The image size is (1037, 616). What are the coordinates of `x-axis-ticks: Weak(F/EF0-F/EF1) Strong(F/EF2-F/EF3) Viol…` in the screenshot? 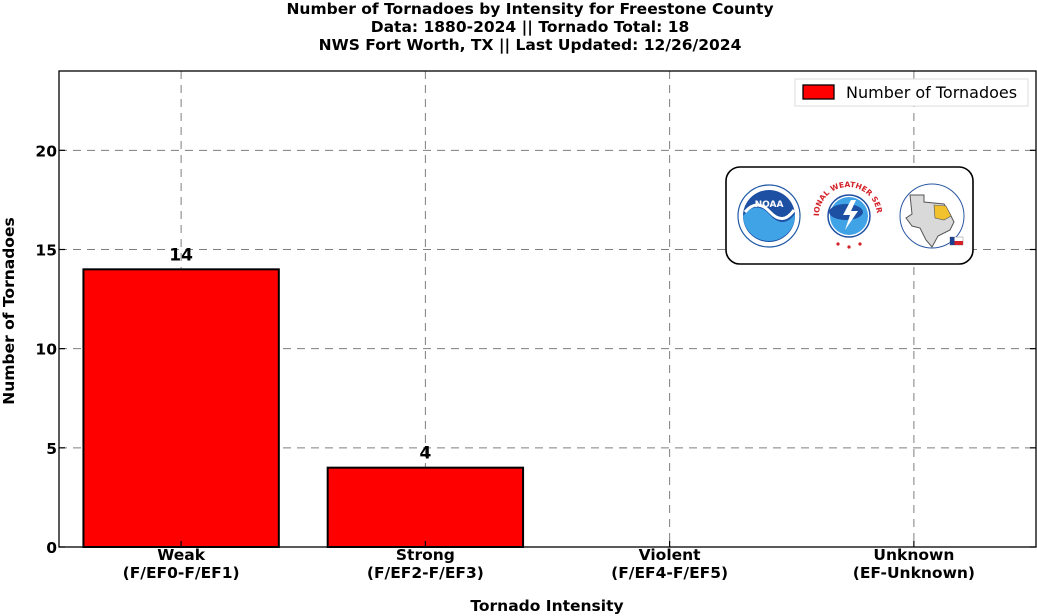 It's located at (549, 561).